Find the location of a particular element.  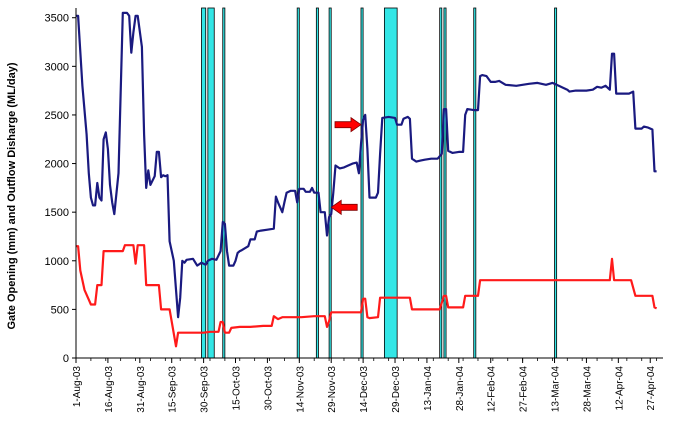

x-tick-label: 15-Oct-03 is located at coordinates (237, 388).